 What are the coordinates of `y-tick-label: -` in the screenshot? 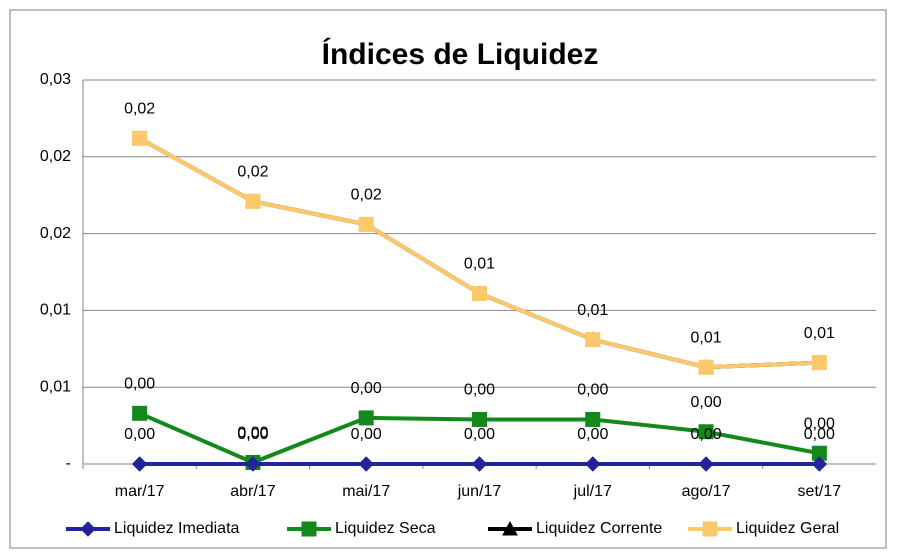 It's located at (68, 463).